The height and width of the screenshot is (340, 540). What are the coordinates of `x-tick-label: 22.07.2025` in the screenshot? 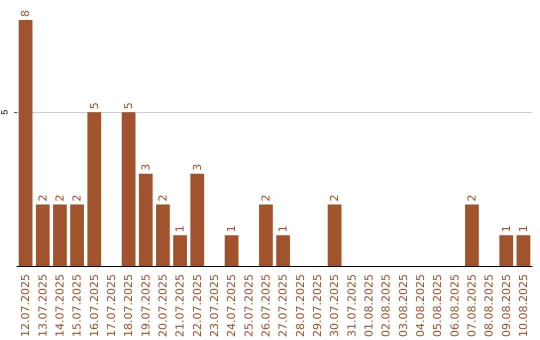 It's located at (197, 306).